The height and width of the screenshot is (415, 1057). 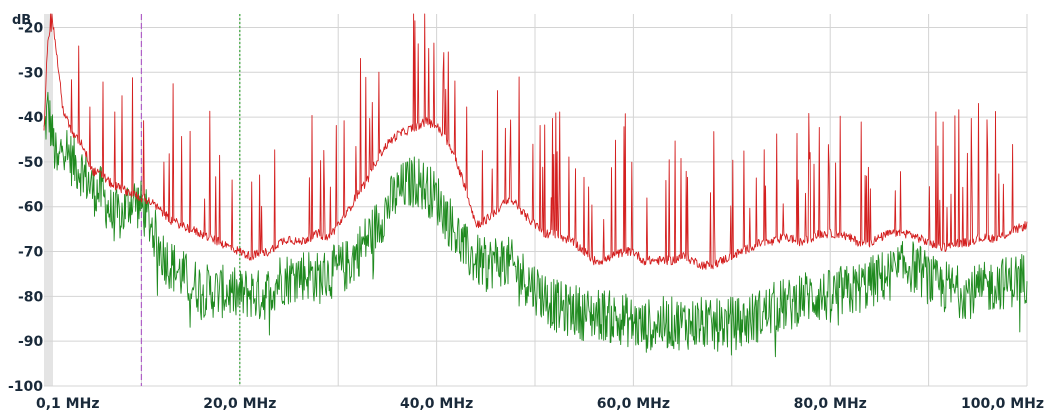 What do you see at coordinates (633, 404) in the screenshot?
I see `x-tick-label: 60,0 MHz` at bounding box center [633, 404].